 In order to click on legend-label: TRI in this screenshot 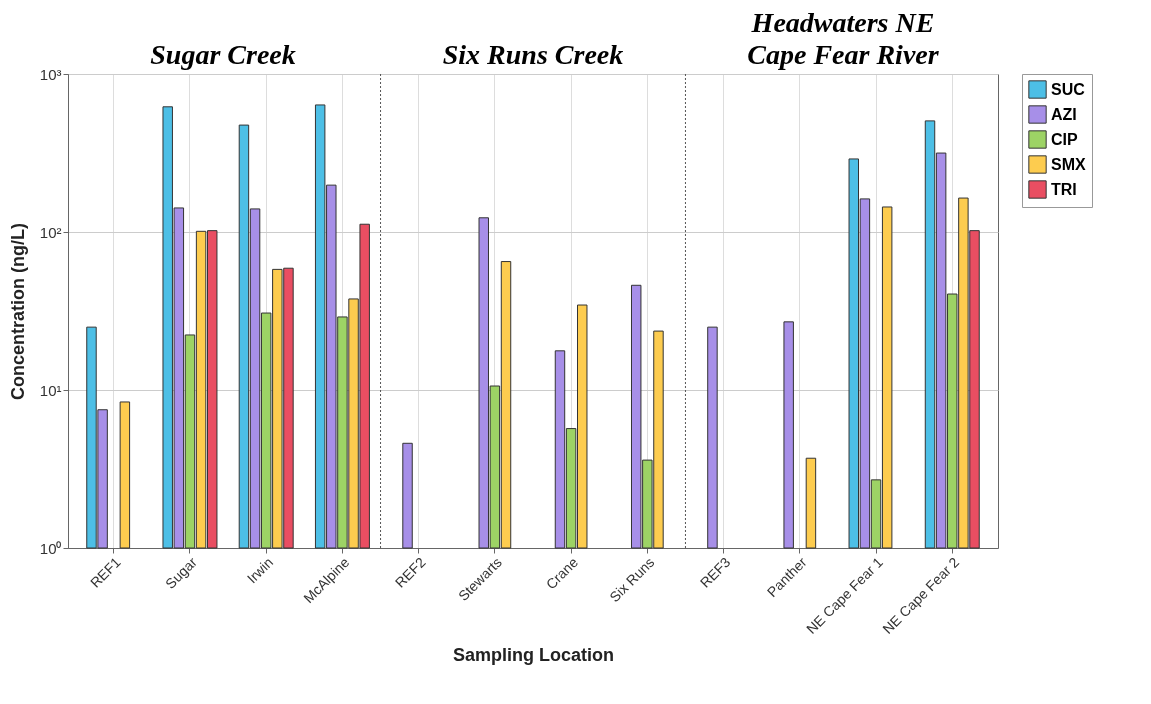, I will do `click(1064, 189)`.